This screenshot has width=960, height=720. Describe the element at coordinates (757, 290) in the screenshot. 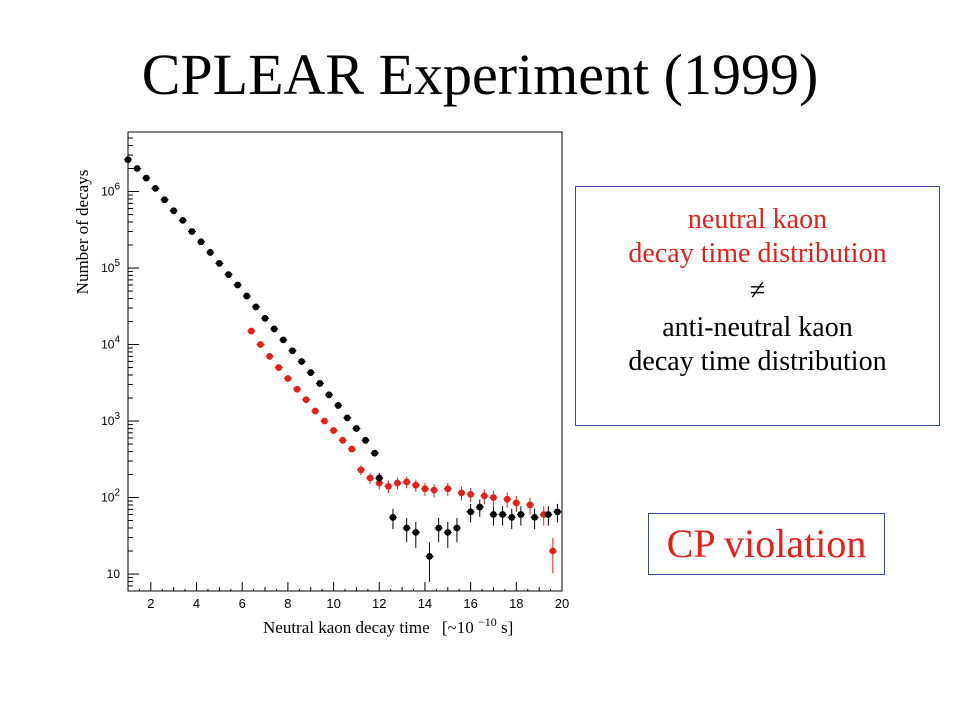

I see `not-equal-symbol: ≠` at that location.